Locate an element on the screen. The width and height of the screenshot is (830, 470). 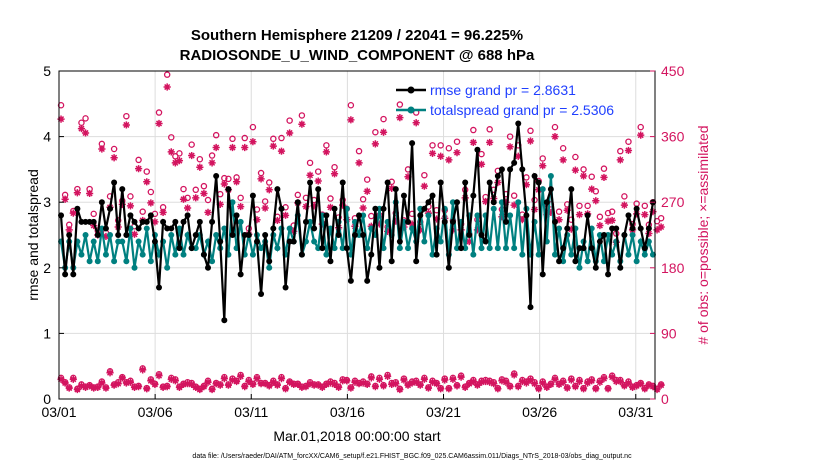
y-left-axis-label: rmse and totalspread is located at coordinates (33, 235).